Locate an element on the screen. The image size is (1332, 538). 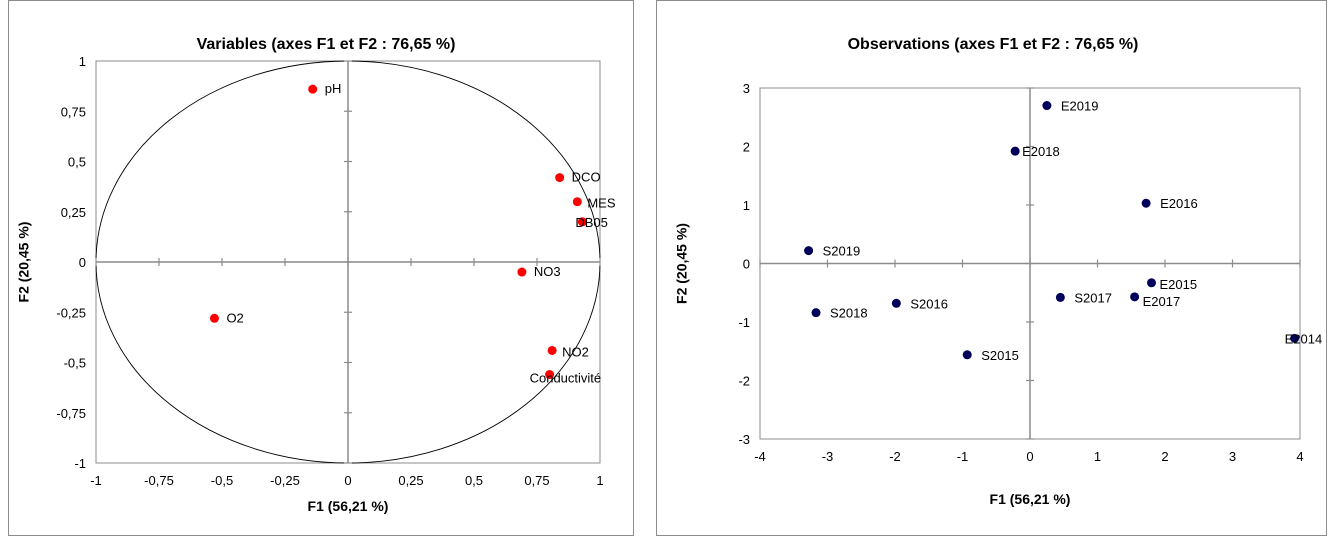
x-tick-label: 3 is located at coordinates (1232, 456).